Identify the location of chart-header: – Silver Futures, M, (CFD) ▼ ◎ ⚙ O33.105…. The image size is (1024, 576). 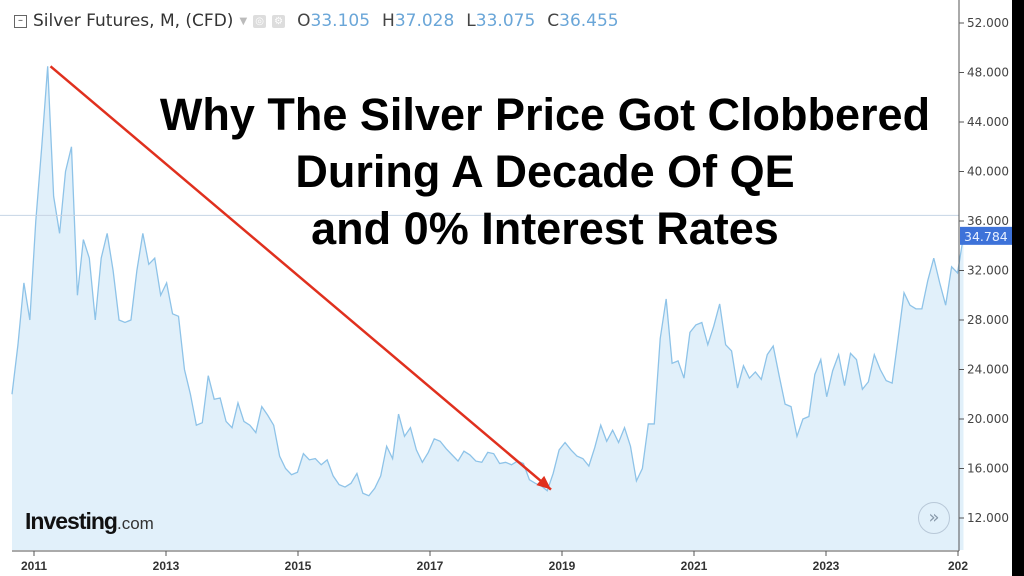
(316, 21).